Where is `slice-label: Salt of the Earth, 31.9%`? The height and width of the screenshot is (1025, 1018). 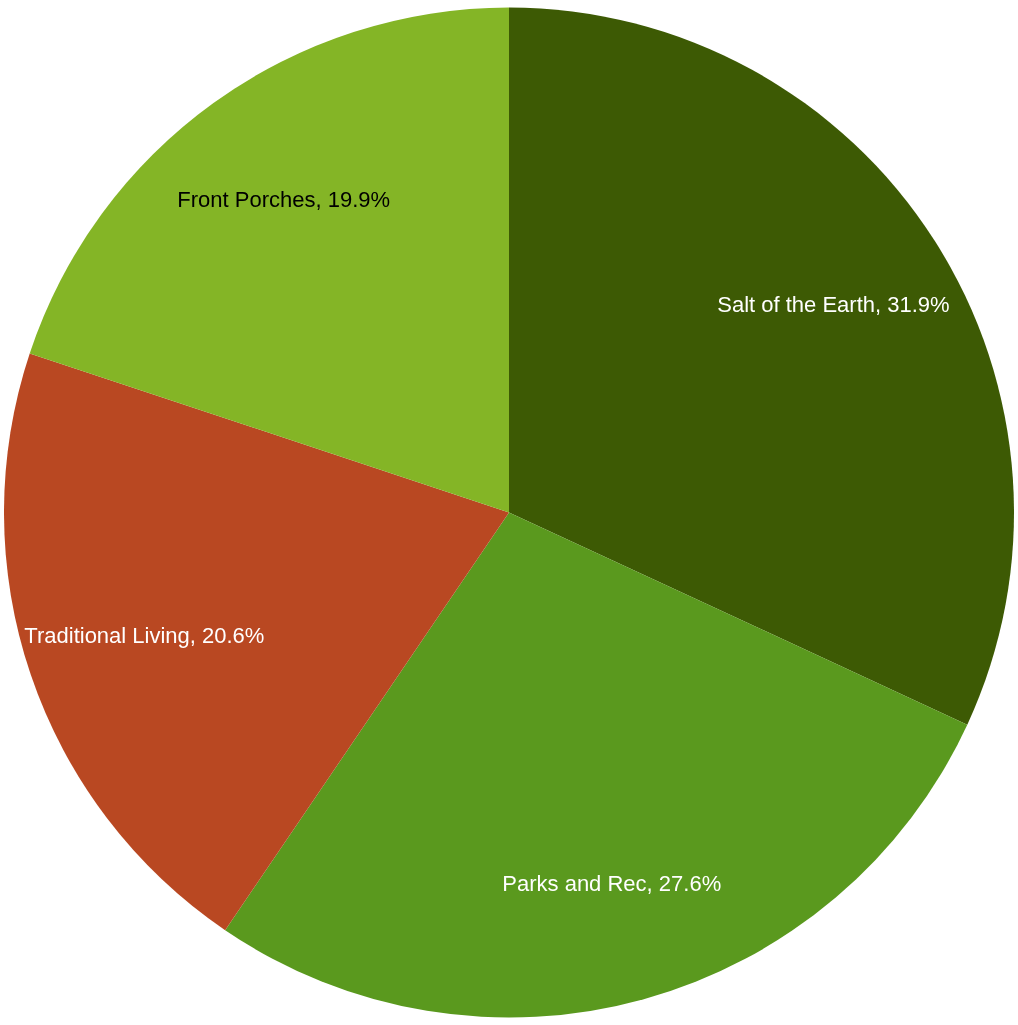
slice-label: Salt of the Earth, 31.9% is located at coordinates (833, 305).